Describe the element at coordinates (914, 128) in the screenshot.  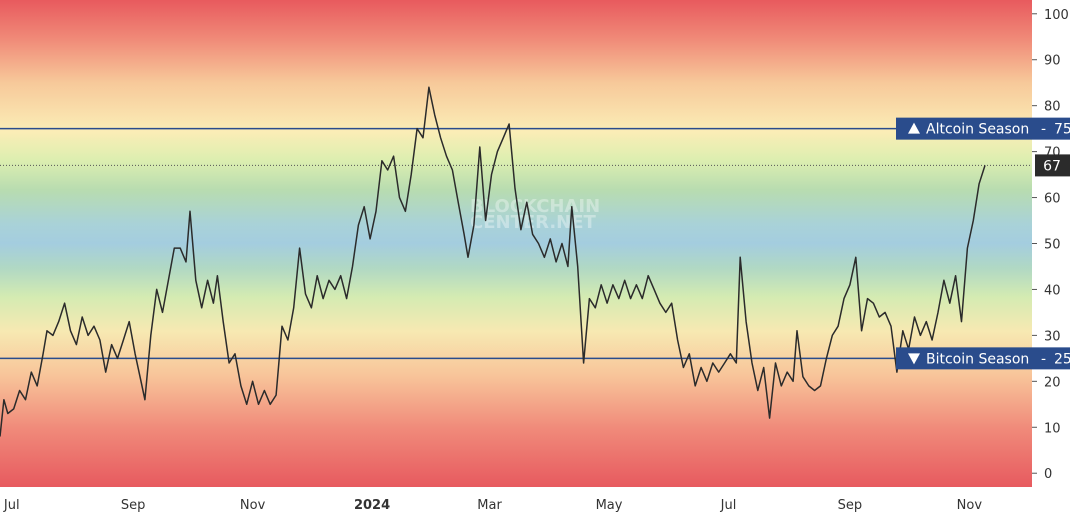
I see `triangle-up-icon` at that location.